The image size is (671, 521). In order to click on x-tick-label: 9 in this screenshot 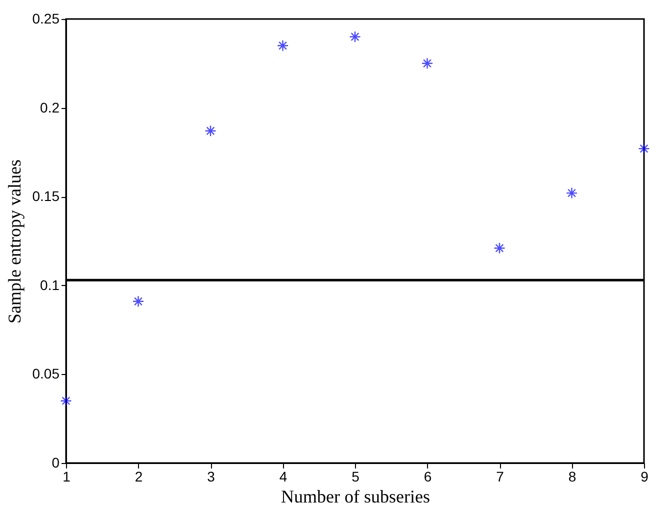, I will do `click(644, 476)`.